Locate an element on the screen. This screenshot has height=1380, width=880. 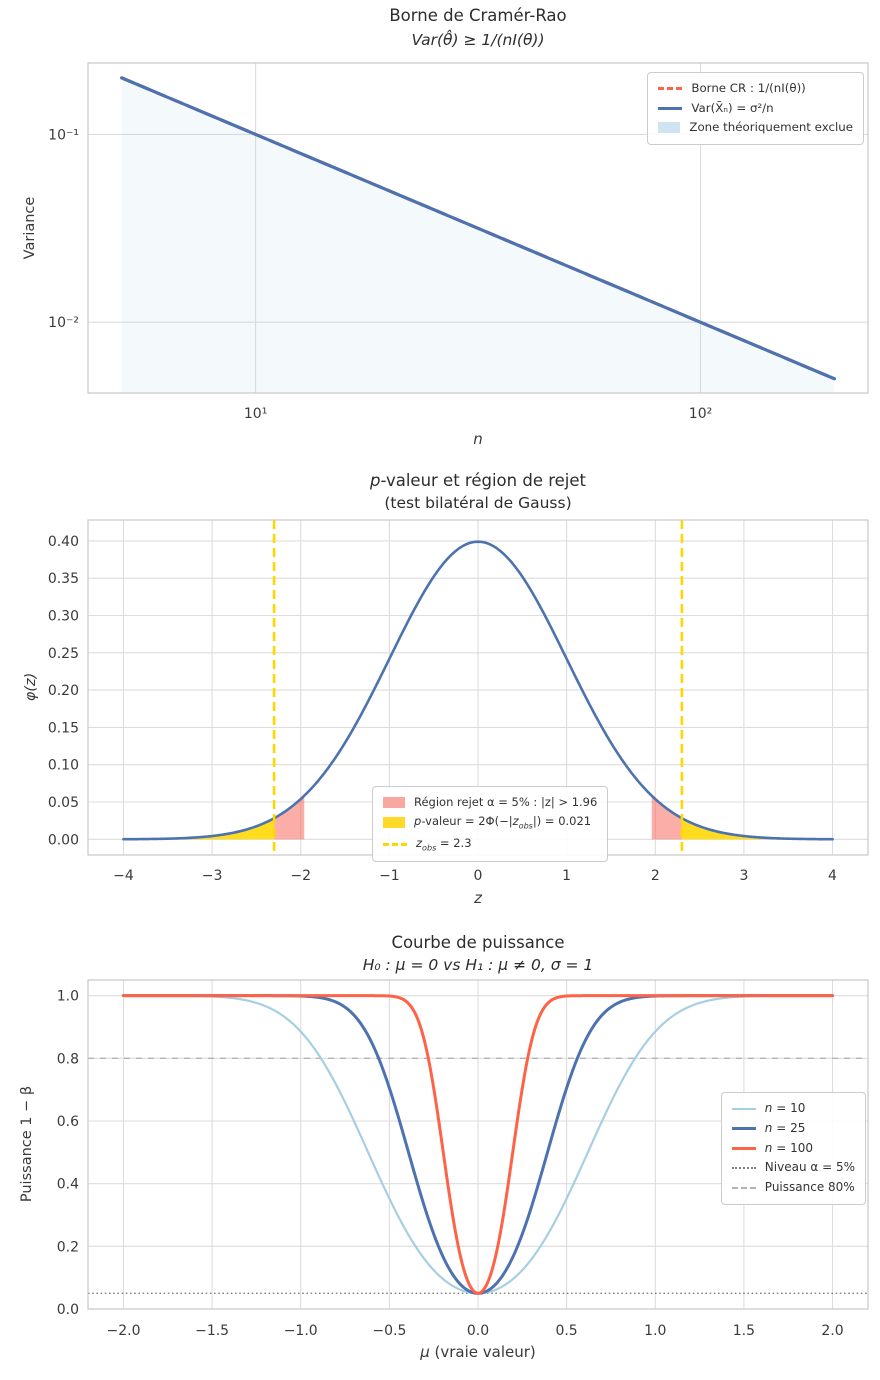
y-tick-label: 0.30 is located at coordinates (63, 617).